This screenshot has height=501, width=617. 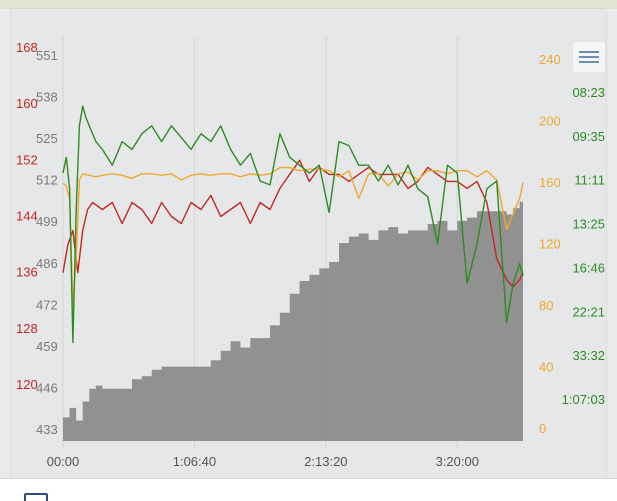 I want to click on cadence-axis-label: 160, so click(x=550, y=182).